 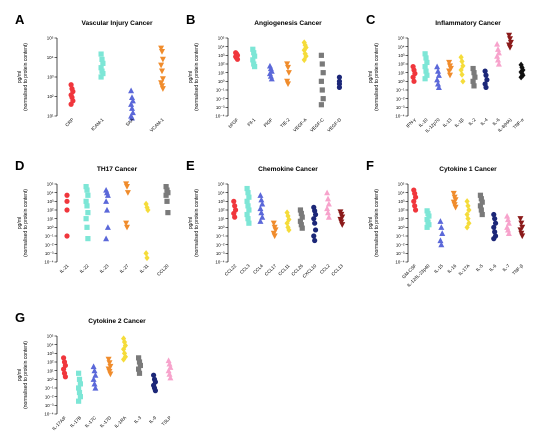 What do you see at coordinates (285, 123) in the screenshot?
I see `x-tick-label: TIE-2` at bounding box center [285, 123].